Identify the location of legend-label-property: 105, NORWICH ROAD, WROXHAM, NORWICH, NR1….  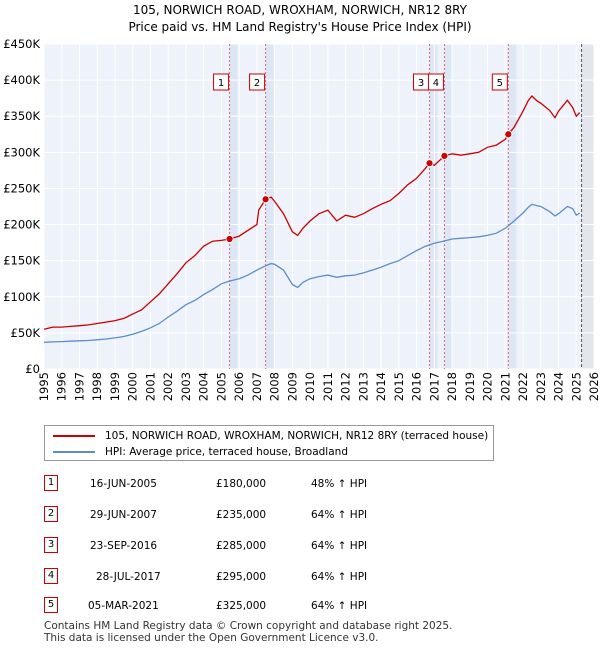
(297, 436).